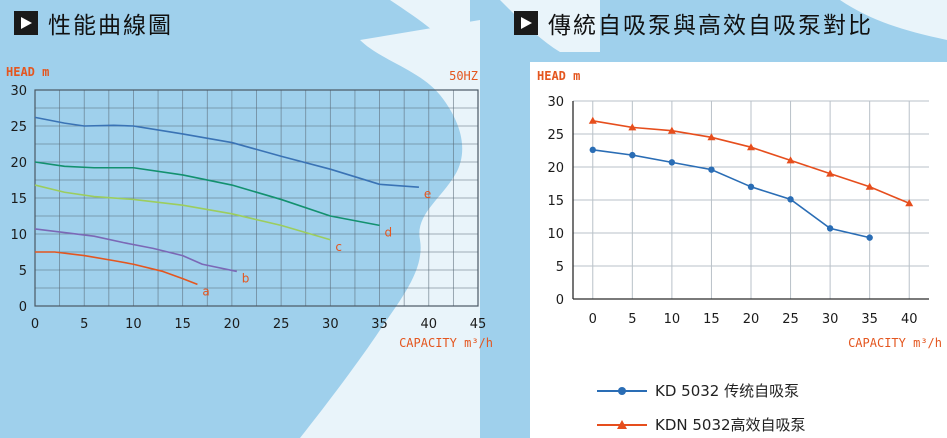  Describe the element at coordinates (116, 268) in the screenshot. I see `series-line-a` at that location.